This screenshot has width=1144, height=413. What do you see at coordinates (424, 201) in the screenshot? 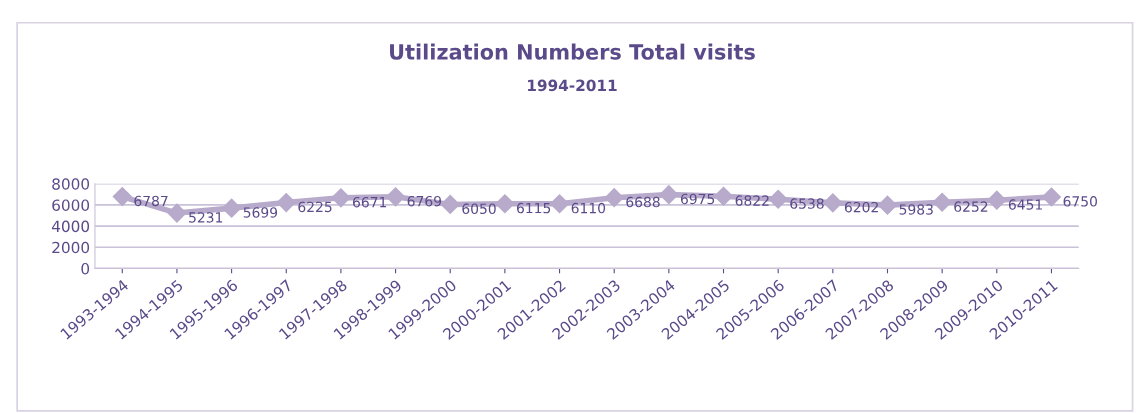
I see `data-label: 6769` at bounding box center [424, 201].